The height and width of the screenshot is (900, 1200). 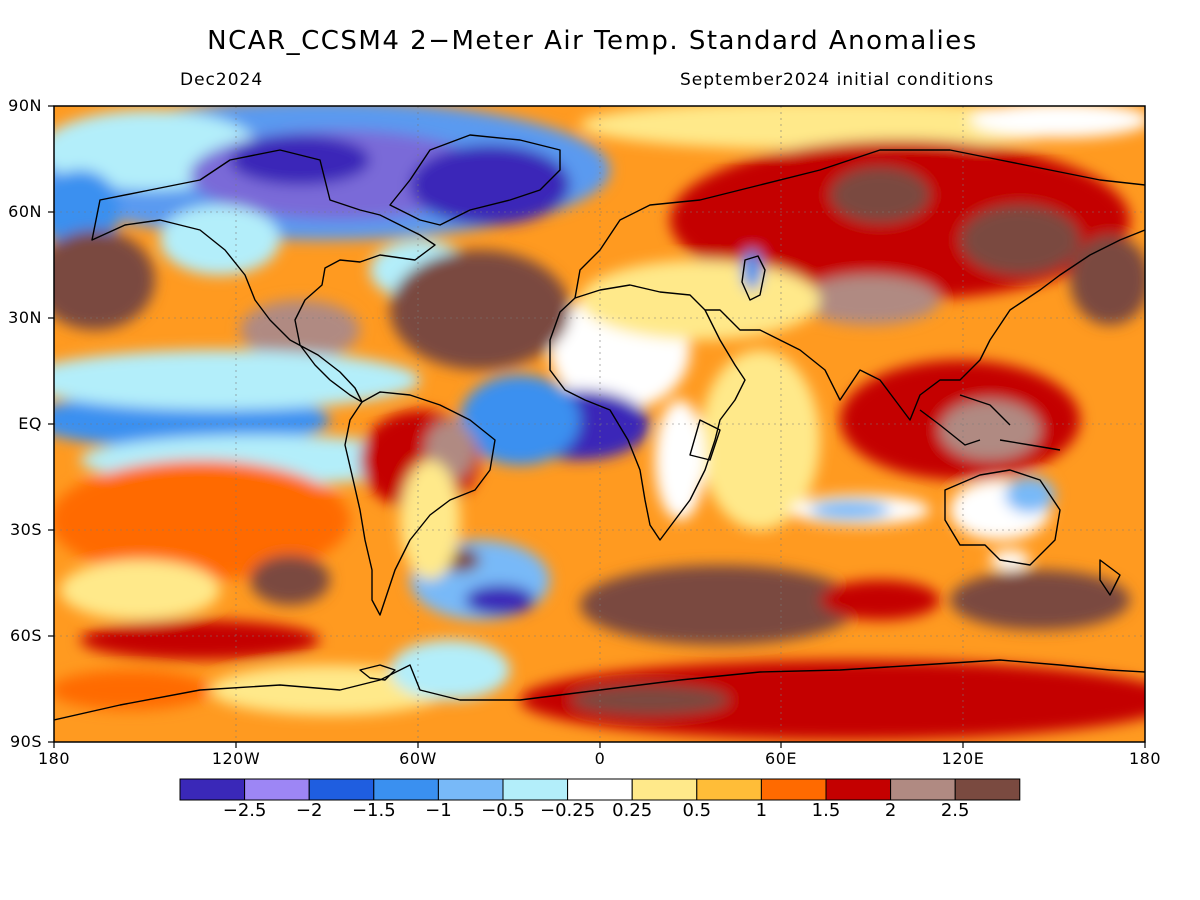 What do you see at coordinates (25, 529) in the screenshot?
I see `lat-label-30s: 30S` at bounding box center [25, 529].